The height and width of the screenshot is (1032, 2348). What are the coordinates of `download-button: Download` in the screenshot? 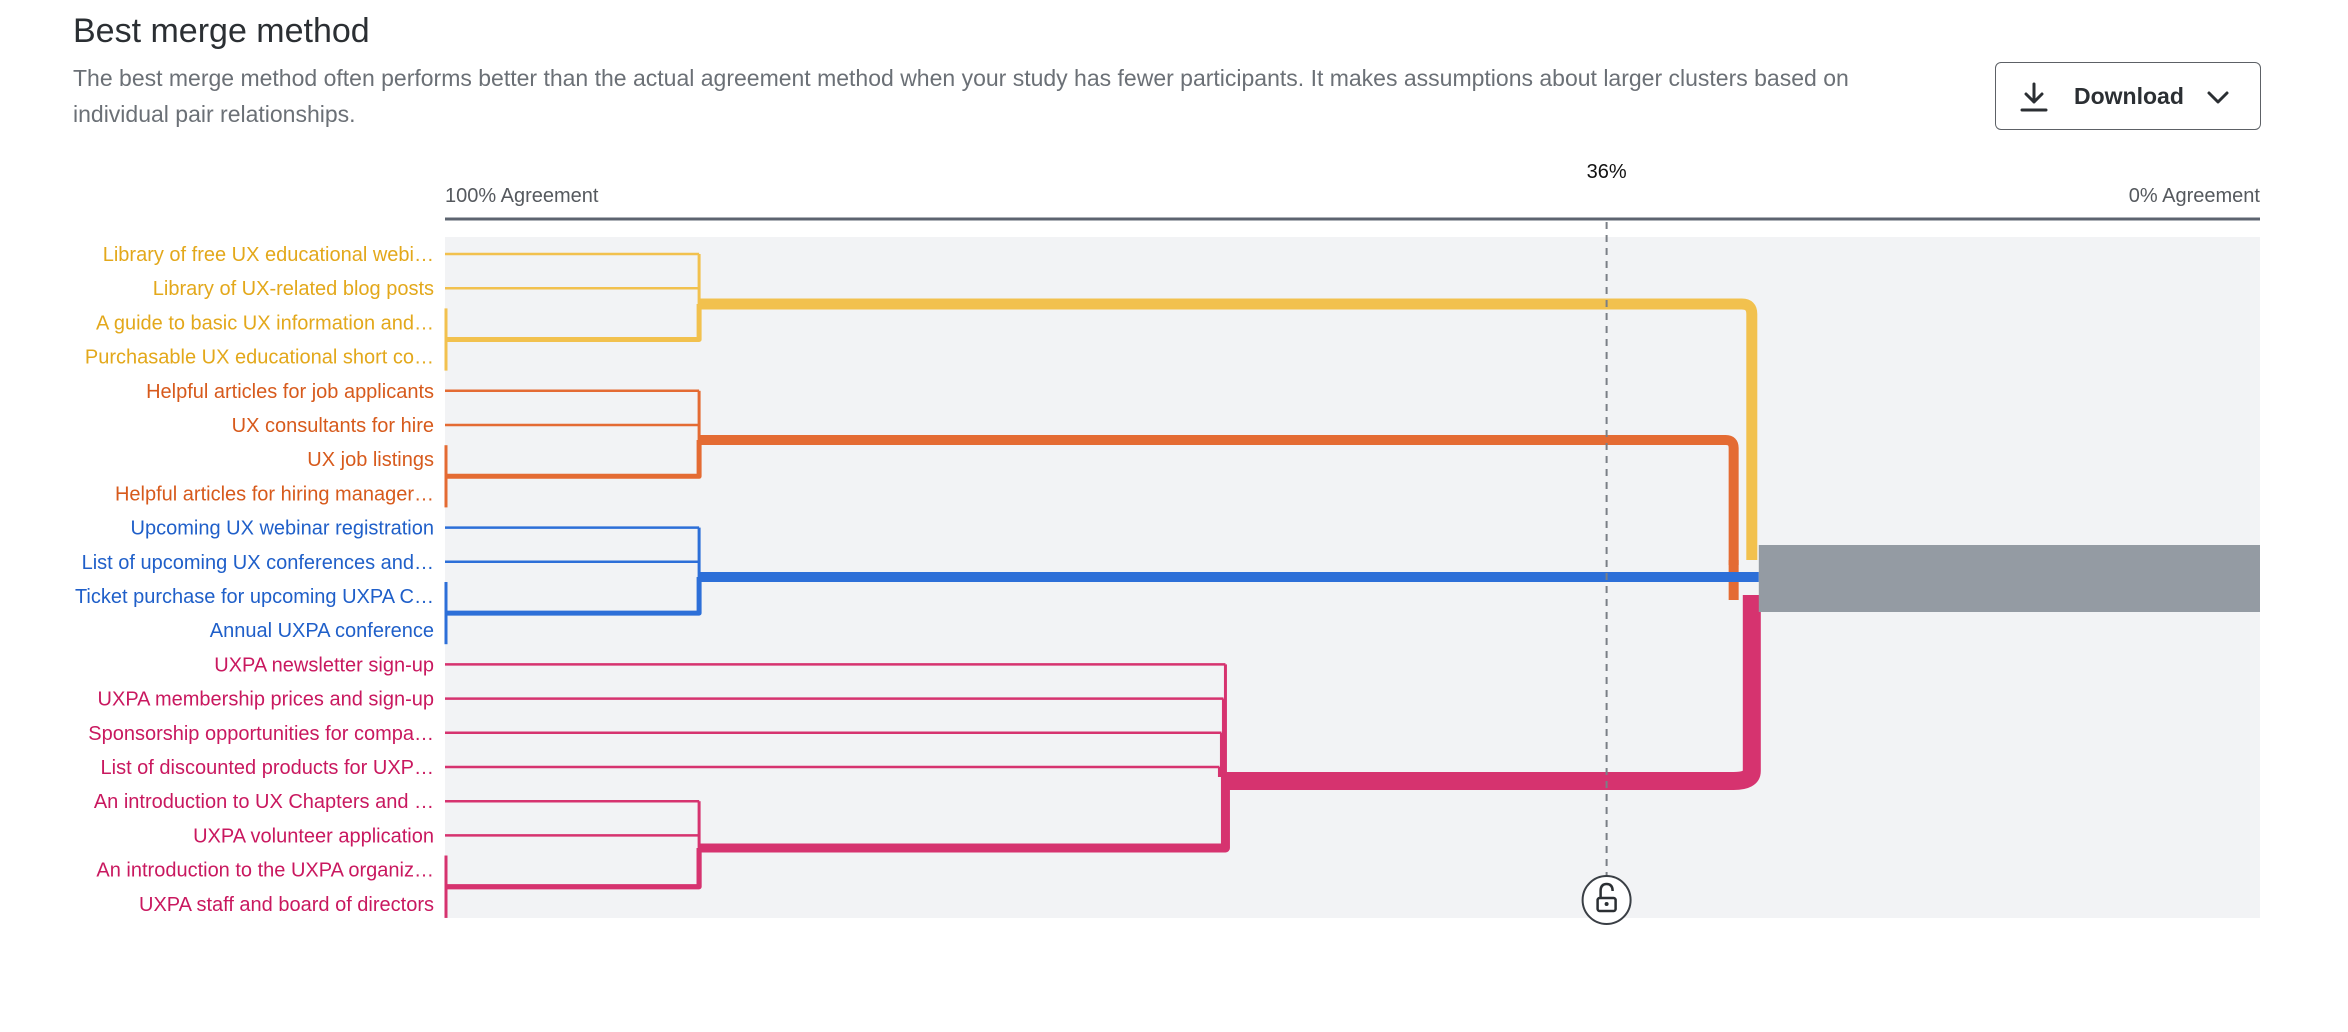 It's located at (2128, 96).